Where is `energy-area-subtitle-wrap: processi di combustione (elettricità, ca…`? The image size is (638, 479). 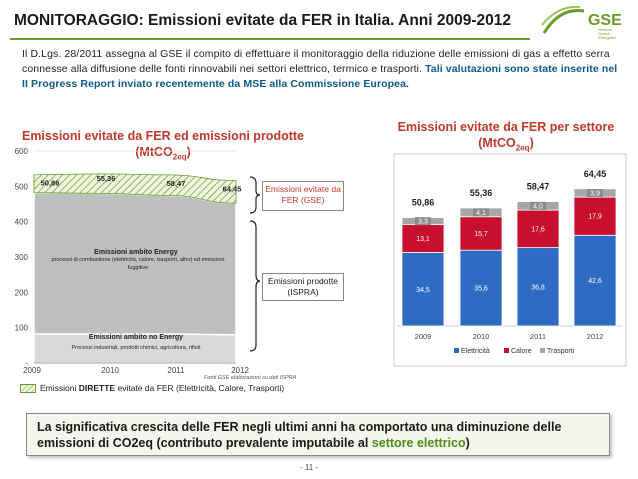
energy-area-subtitle-wrap: processi di combustione (elettricità, ca… is located at coordinates (138, 264).